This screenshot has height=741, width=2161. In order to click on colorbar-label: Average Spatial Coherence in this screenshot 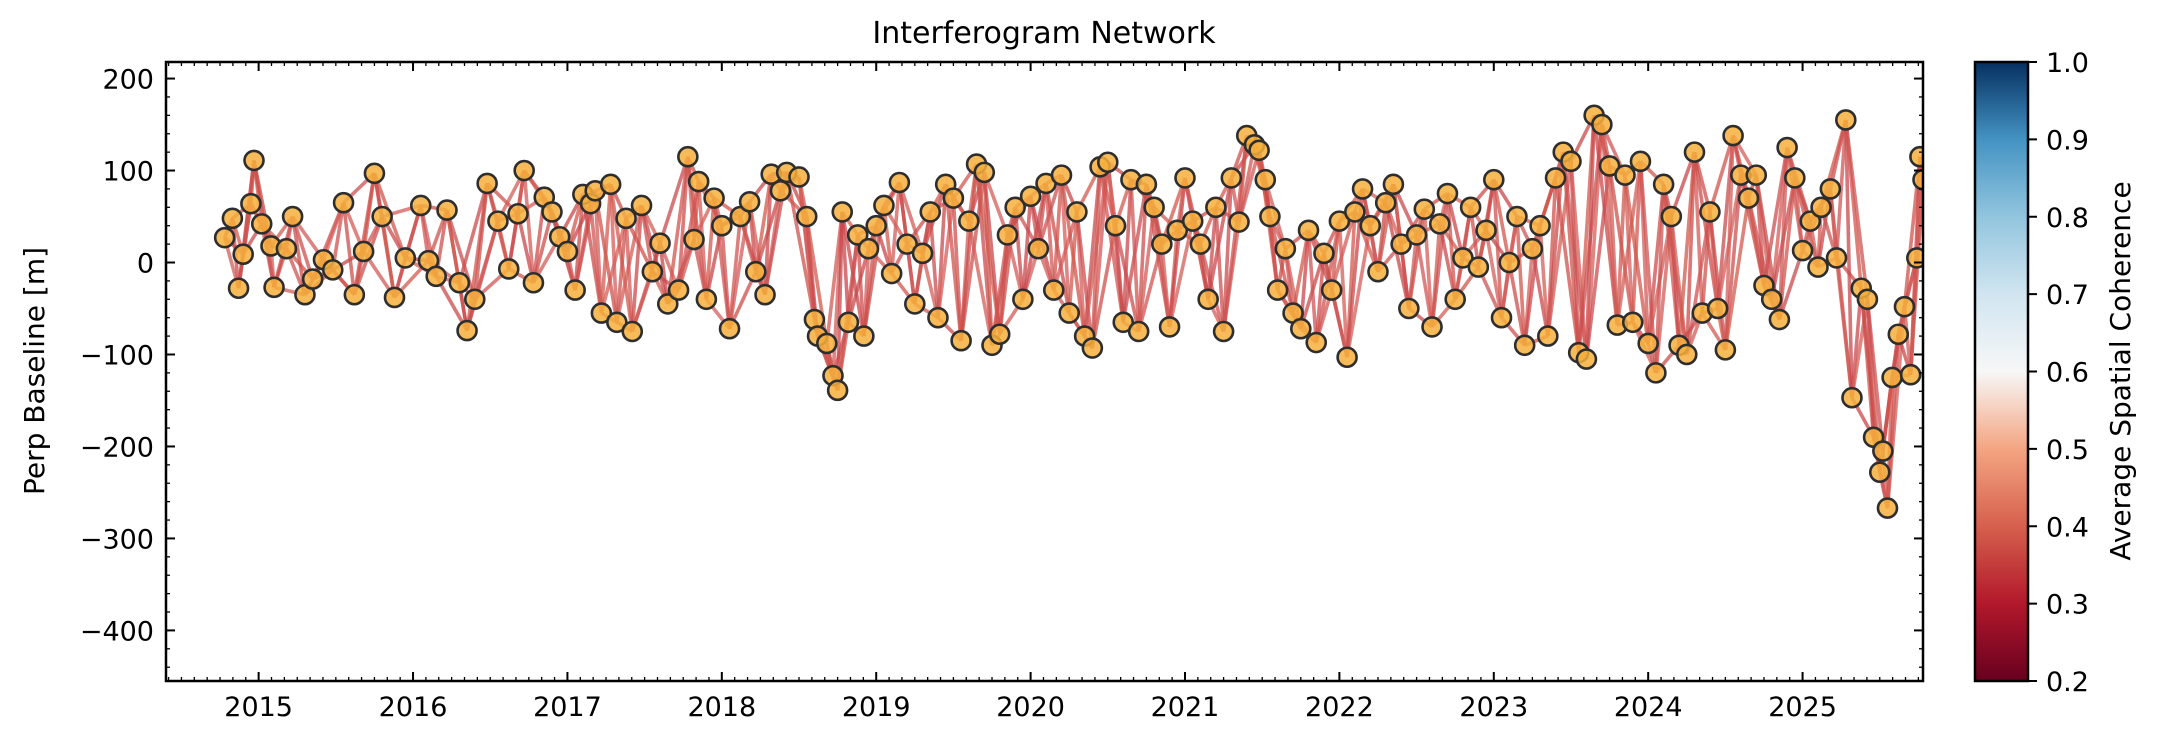, I will do `click(2120, 370)`.